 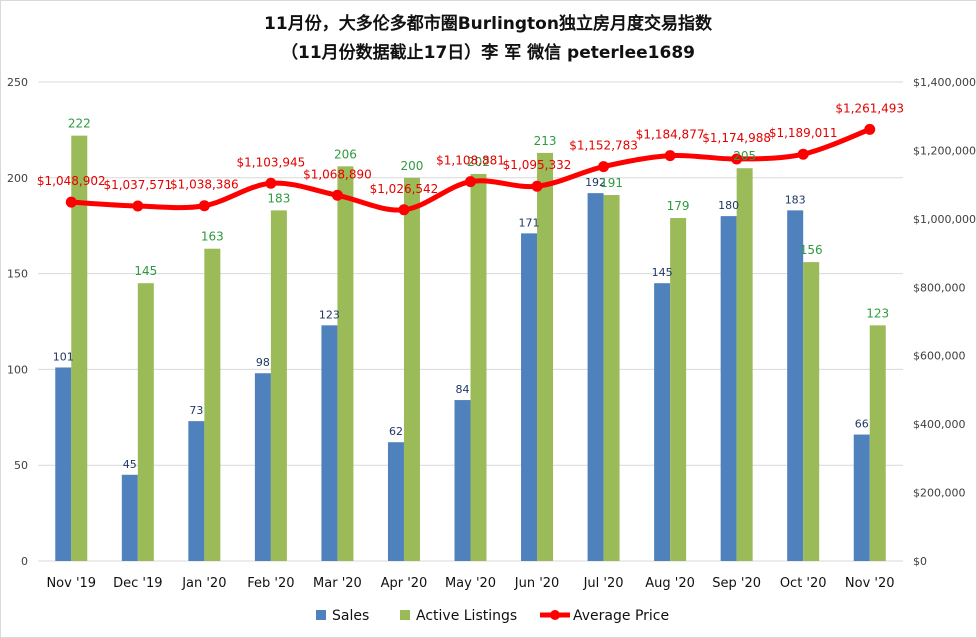 What do you see at coordinates (944, 219) in the screenshot?
I see `y-right-tick-label: $1,000,000` at bounding box center [944, 219].